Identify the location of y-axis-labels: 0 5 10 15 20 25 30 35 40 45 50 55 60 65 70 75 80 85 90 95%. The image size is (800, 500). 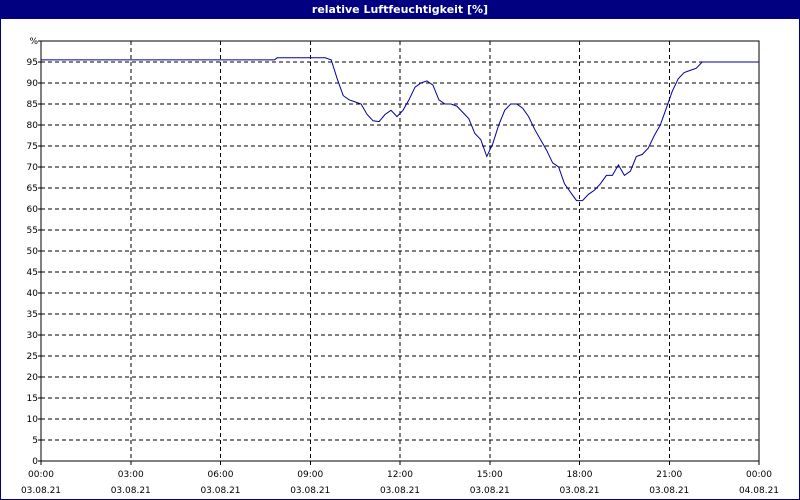
(33, 252).